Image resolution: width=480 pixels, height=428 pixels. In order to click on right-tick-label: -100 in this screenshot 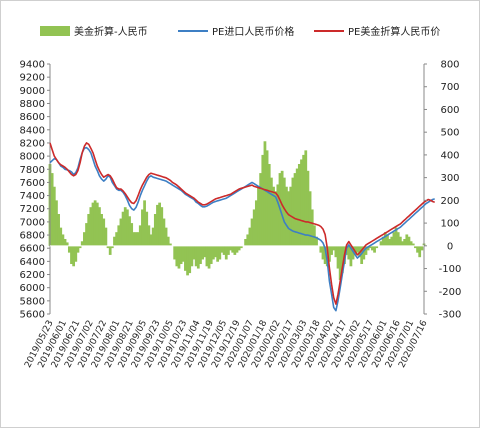, I will do `click(450, 269)`.